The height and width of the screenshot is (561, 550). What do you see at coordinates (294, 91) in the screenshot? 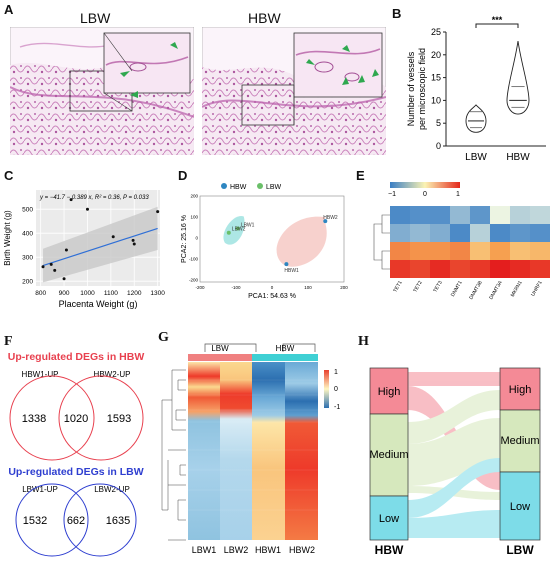
I see `micrograph-hbw` at bounding box center [294, 91].